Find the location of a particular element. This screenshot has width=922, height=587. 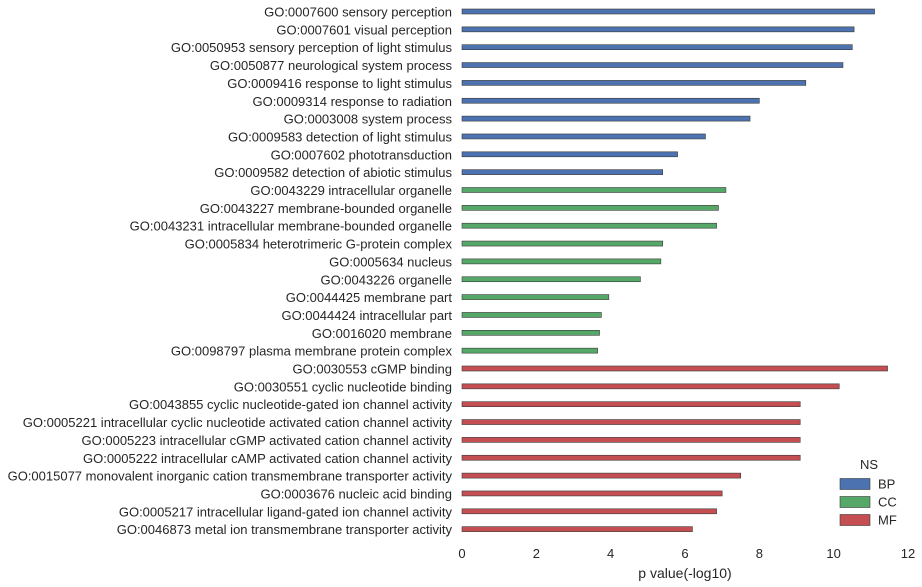

category-label: GO:0009582 detection of abiotic stimulus is located at coordinates (333, 172).